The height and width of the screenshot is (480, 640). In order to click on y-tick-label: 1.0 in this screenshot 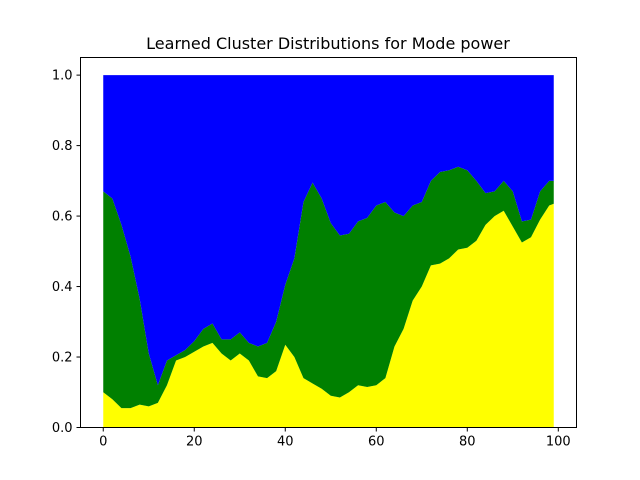, I will do `click(62, 76)`.